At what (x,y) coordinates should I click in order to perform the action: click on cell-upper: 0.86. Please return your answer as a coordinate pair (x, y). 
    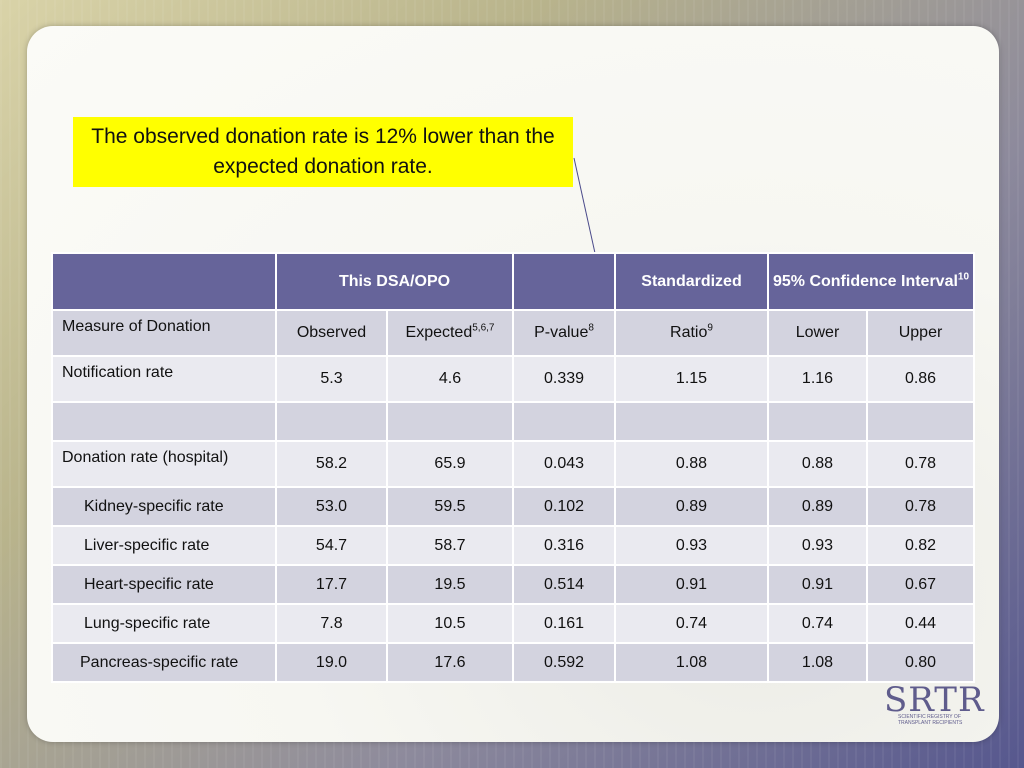
    Looking at the image, I should click on (920, 379).